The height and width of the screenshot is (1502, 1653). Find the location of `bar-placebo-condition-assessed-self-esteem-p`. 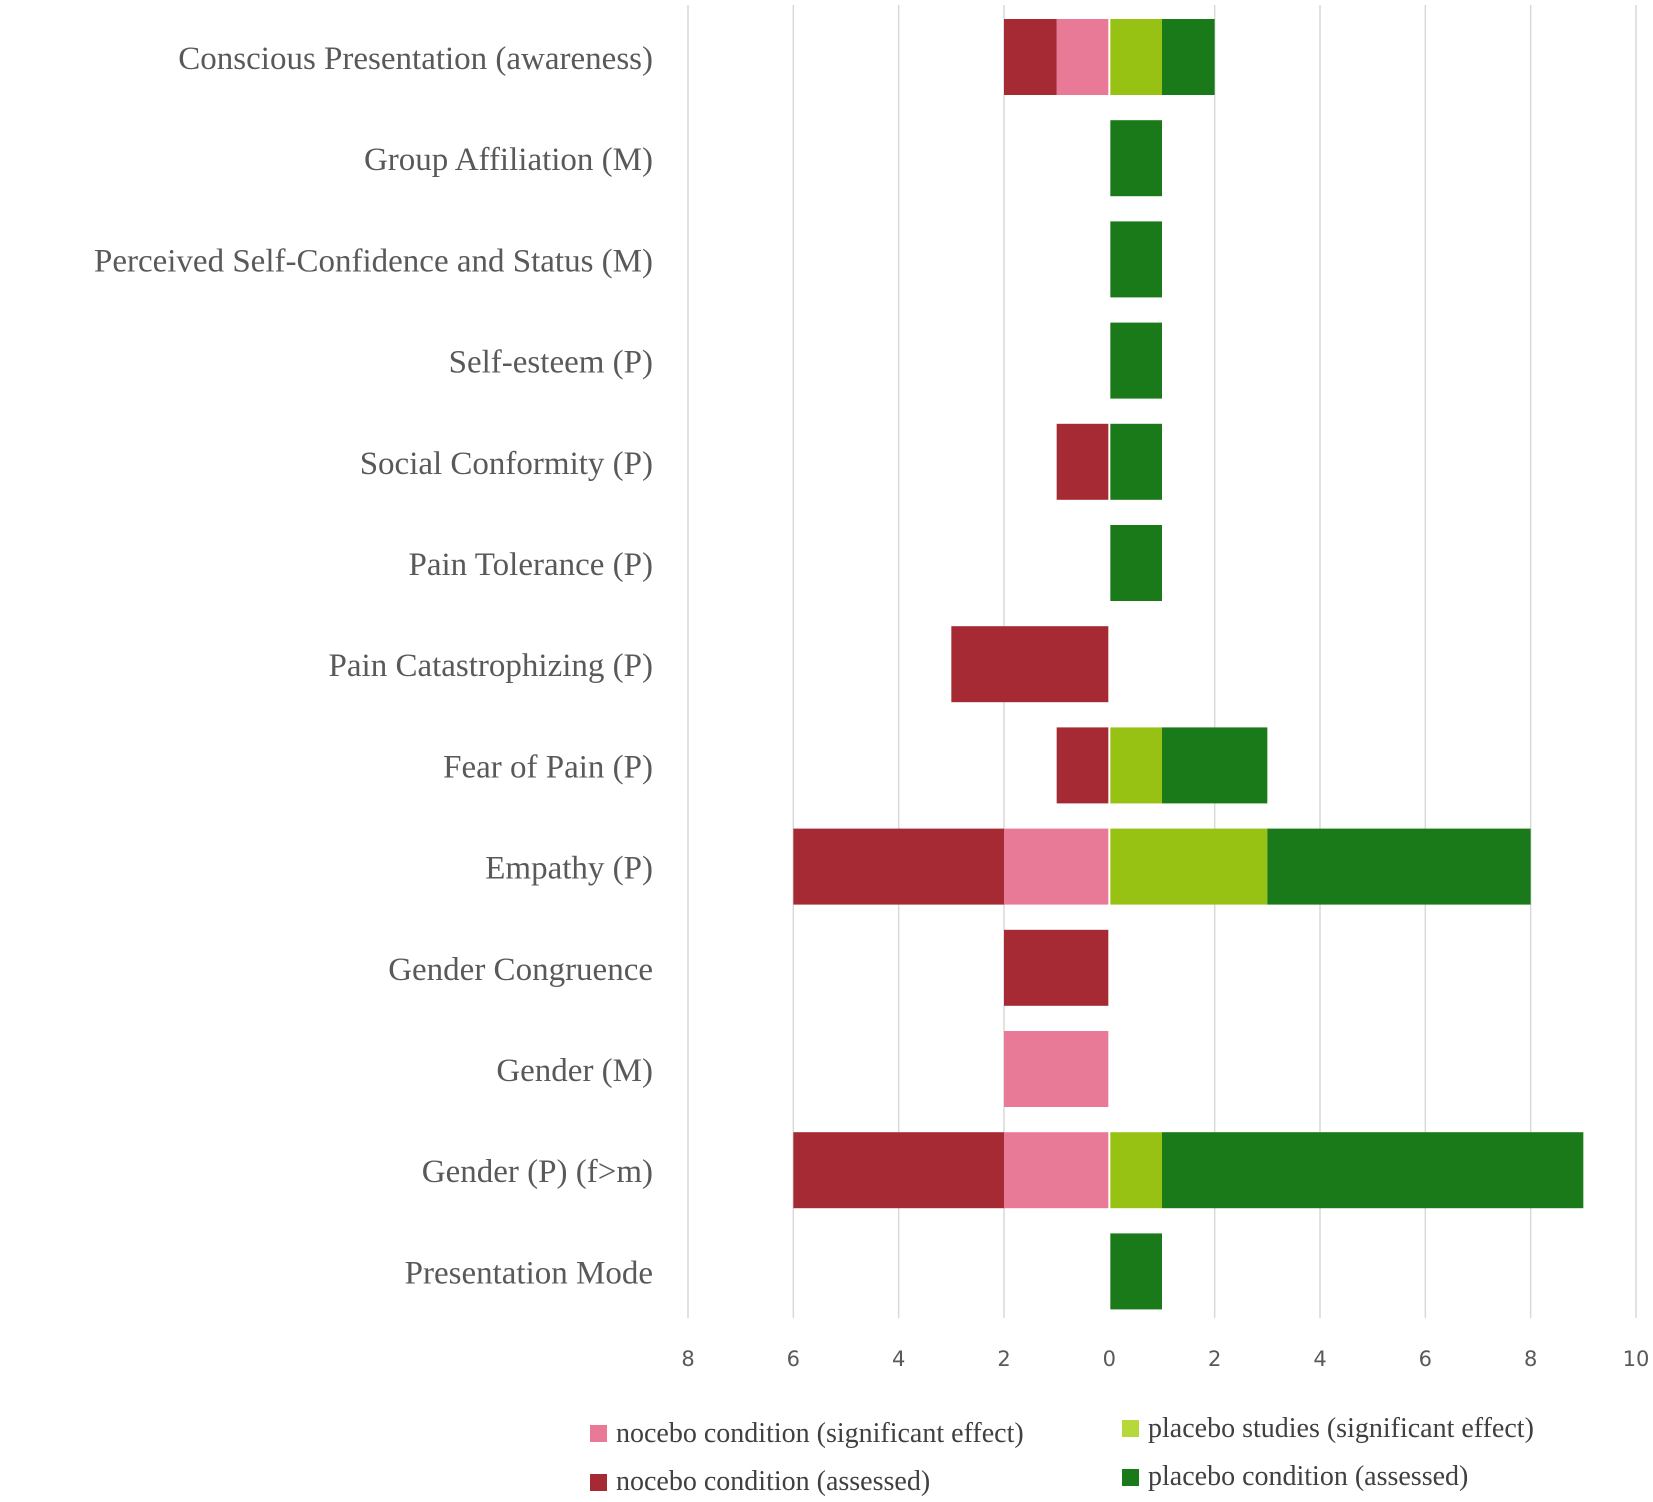

bar-placebo-condition-assessed-self-esteem-p is located at coordinates (1135, 360).